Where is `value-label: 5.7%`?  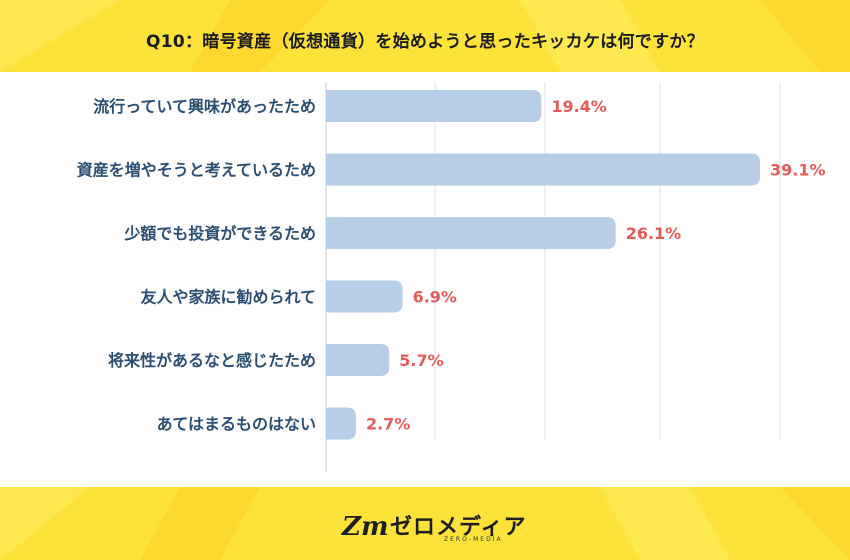
value-label: 5.7% is located at coordinates (421, 360).